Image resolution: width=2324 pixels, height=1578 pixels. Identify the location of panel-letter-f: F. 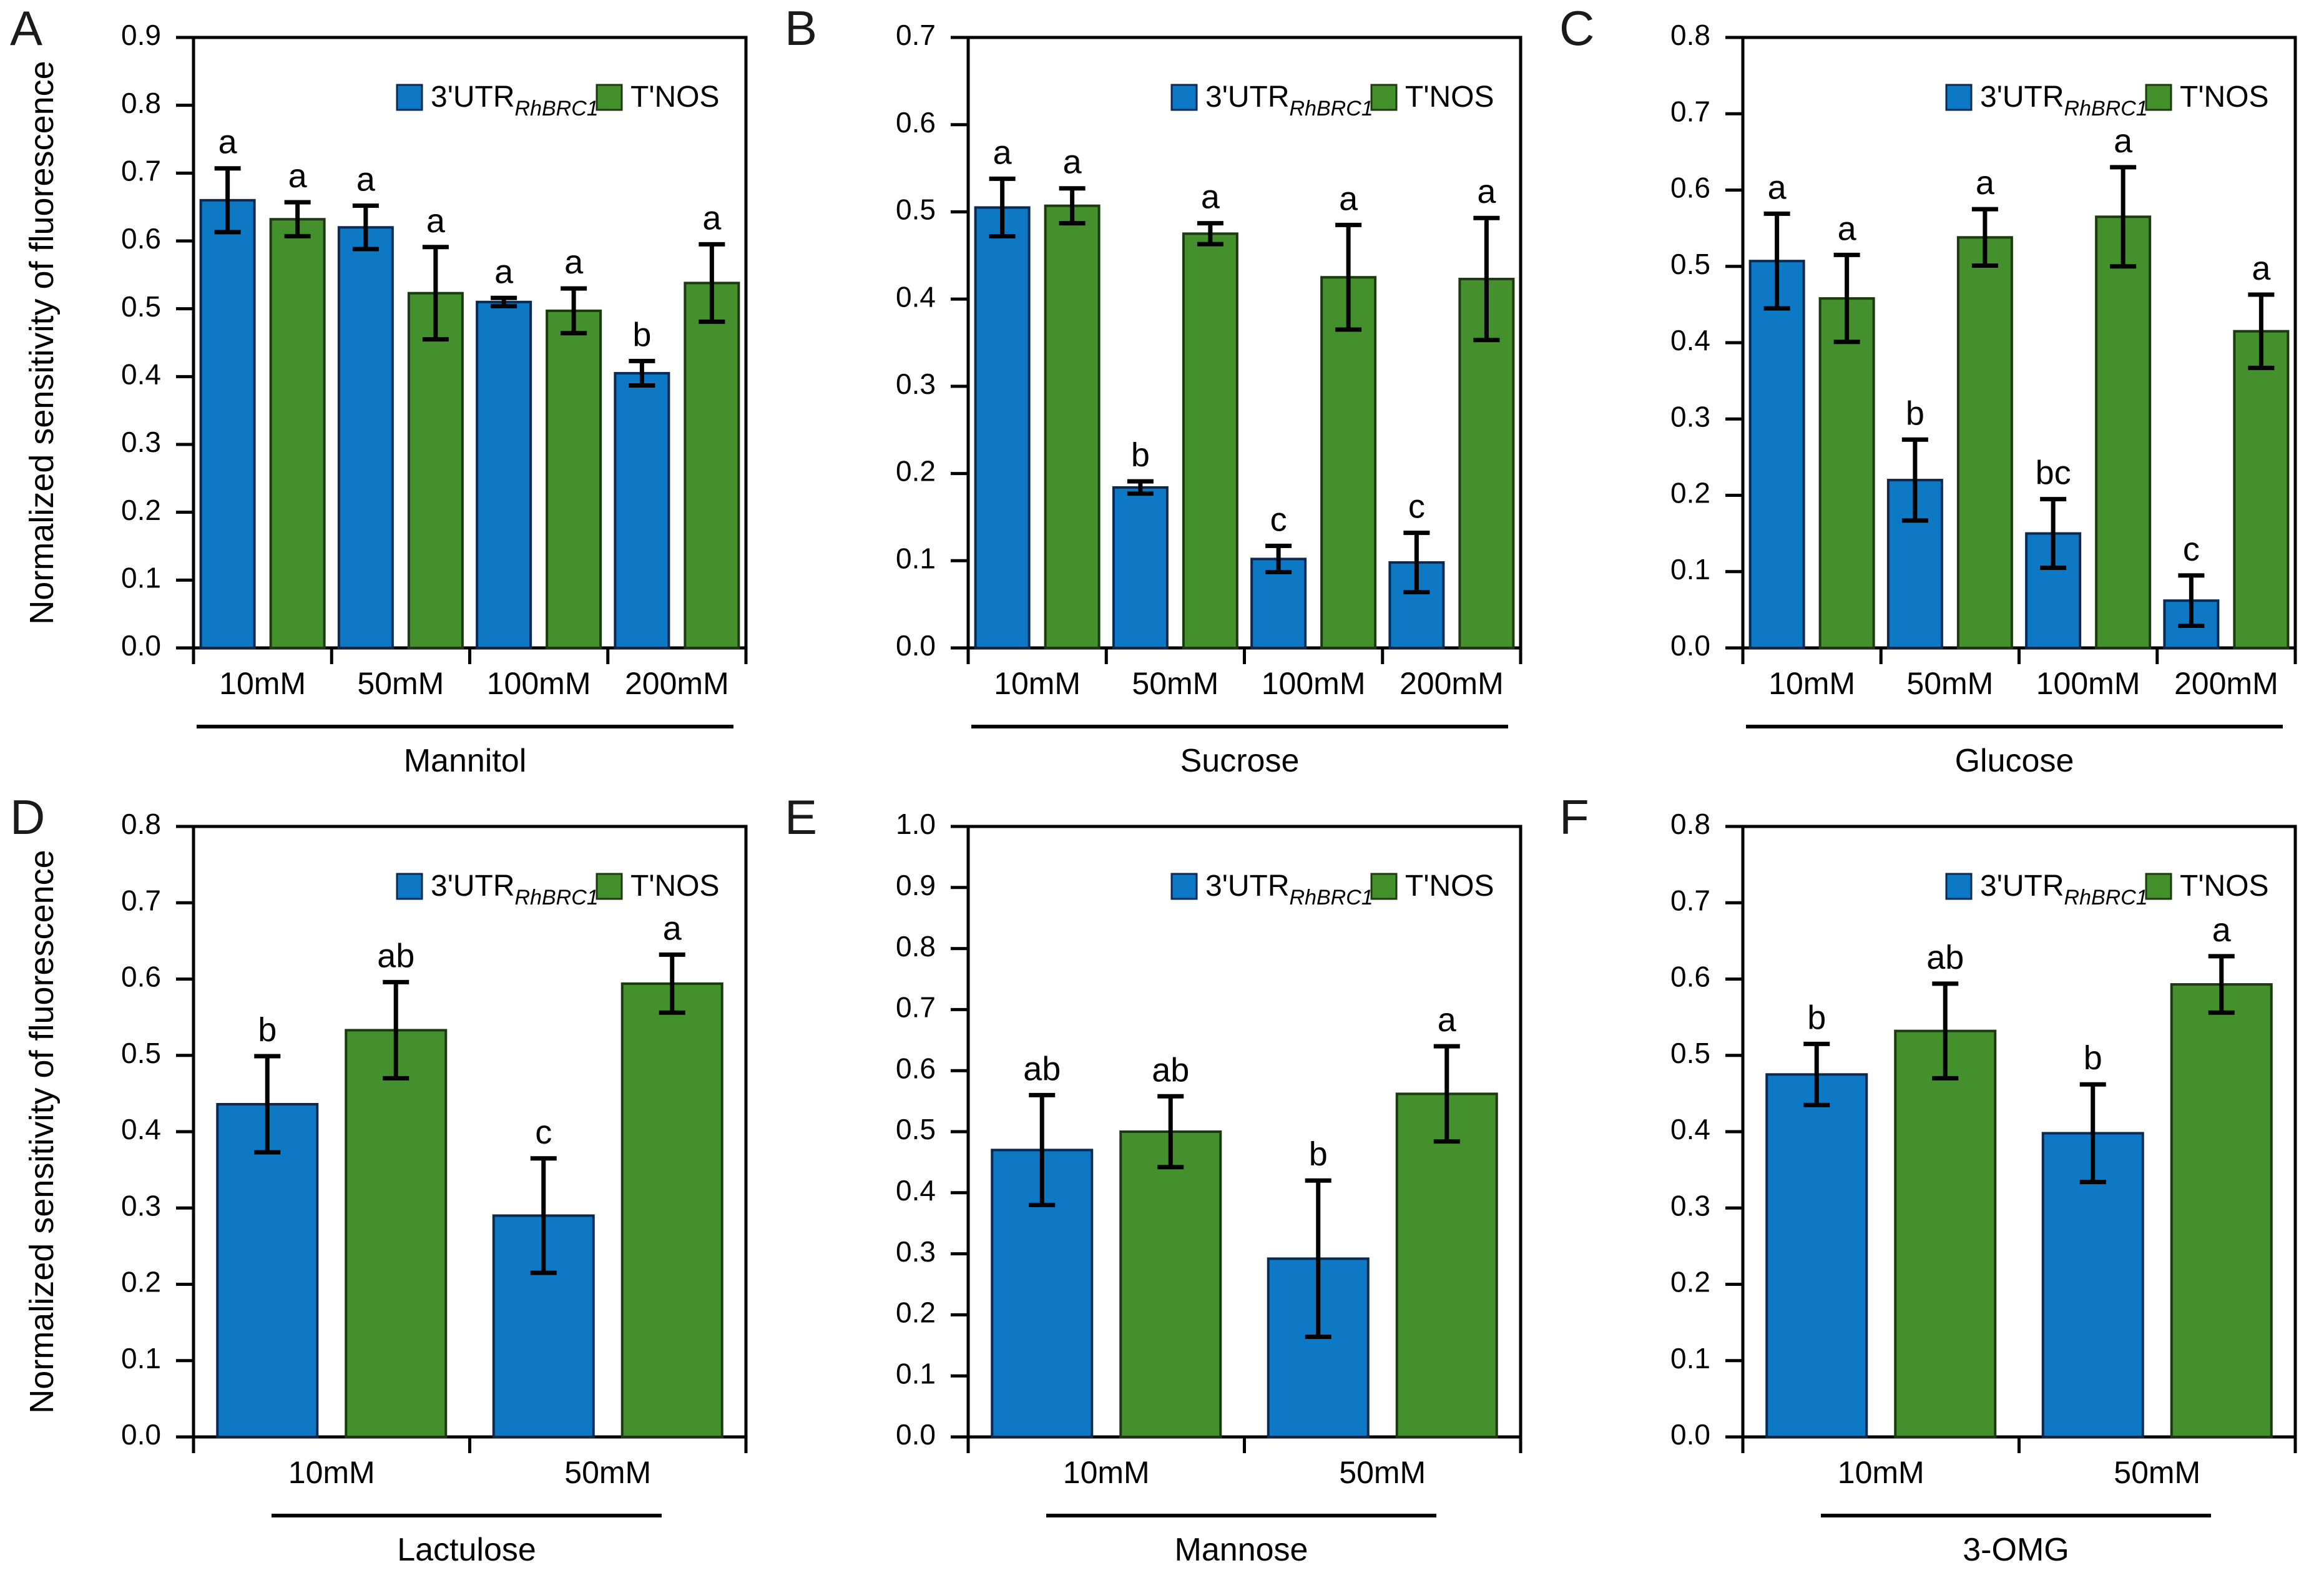
(1574, 817).